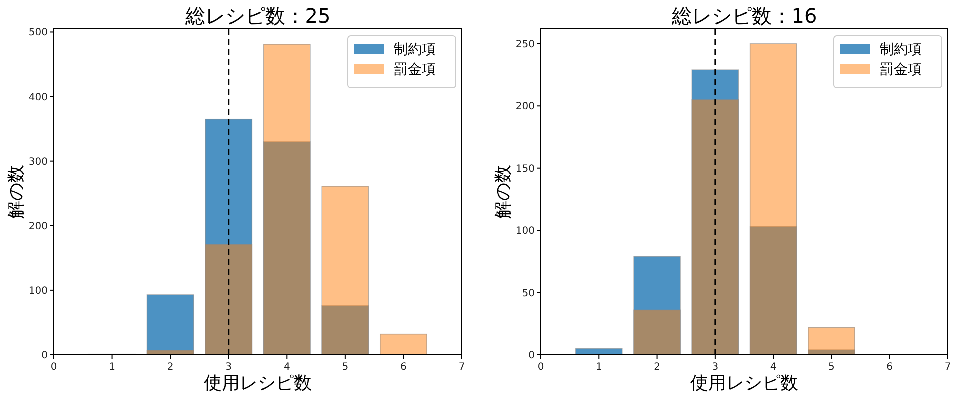 This screenshot has height=400, width=958. Describe the element at coordinates (525, 169) in the screenshot. I see `y-tick-label: 150` at that location.